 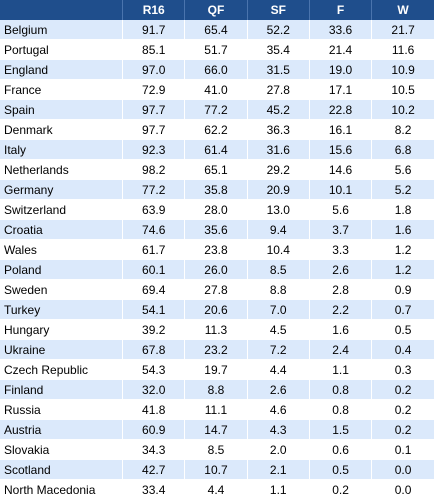 What do you see at coordinates (341, 289) in the screenshot?
I see `cell-f: 2.8` at bounding box center [341, 289].